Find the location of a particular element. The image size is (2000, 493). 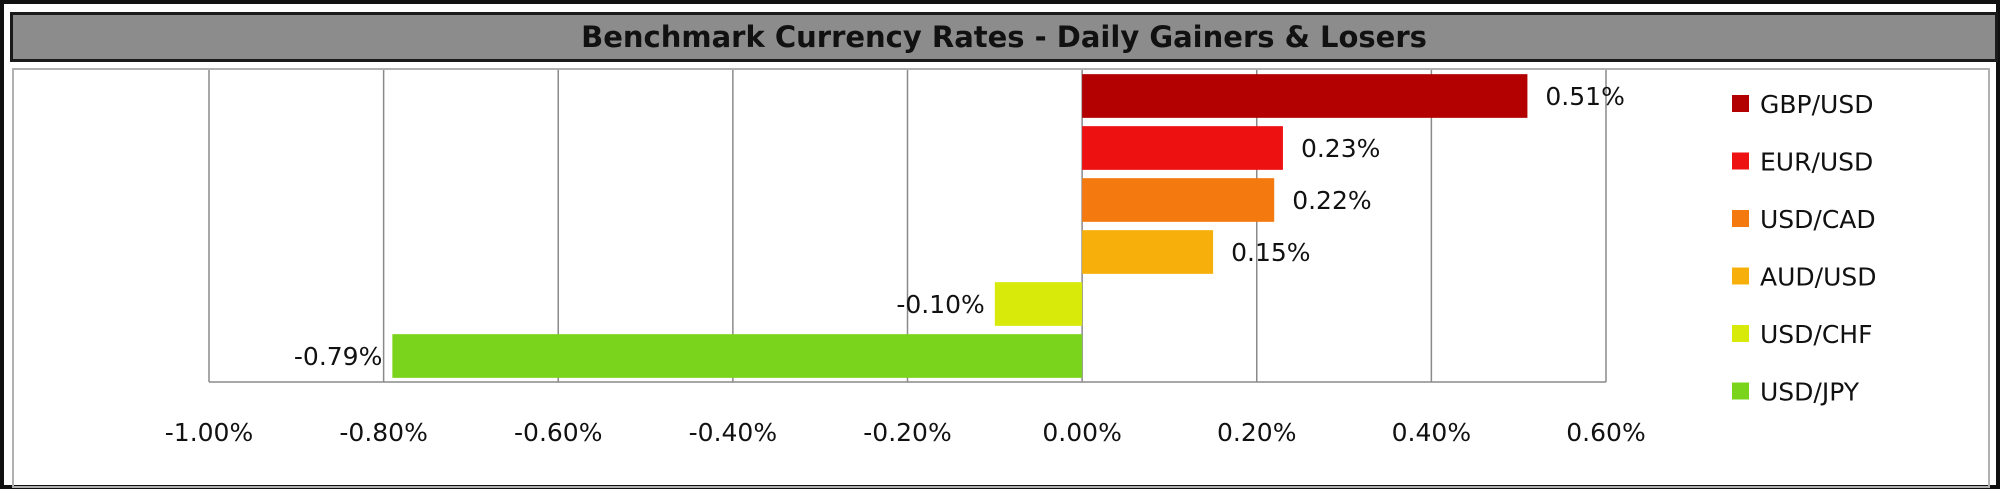

data-label: -0.79% is located at coordinates (338, 356).